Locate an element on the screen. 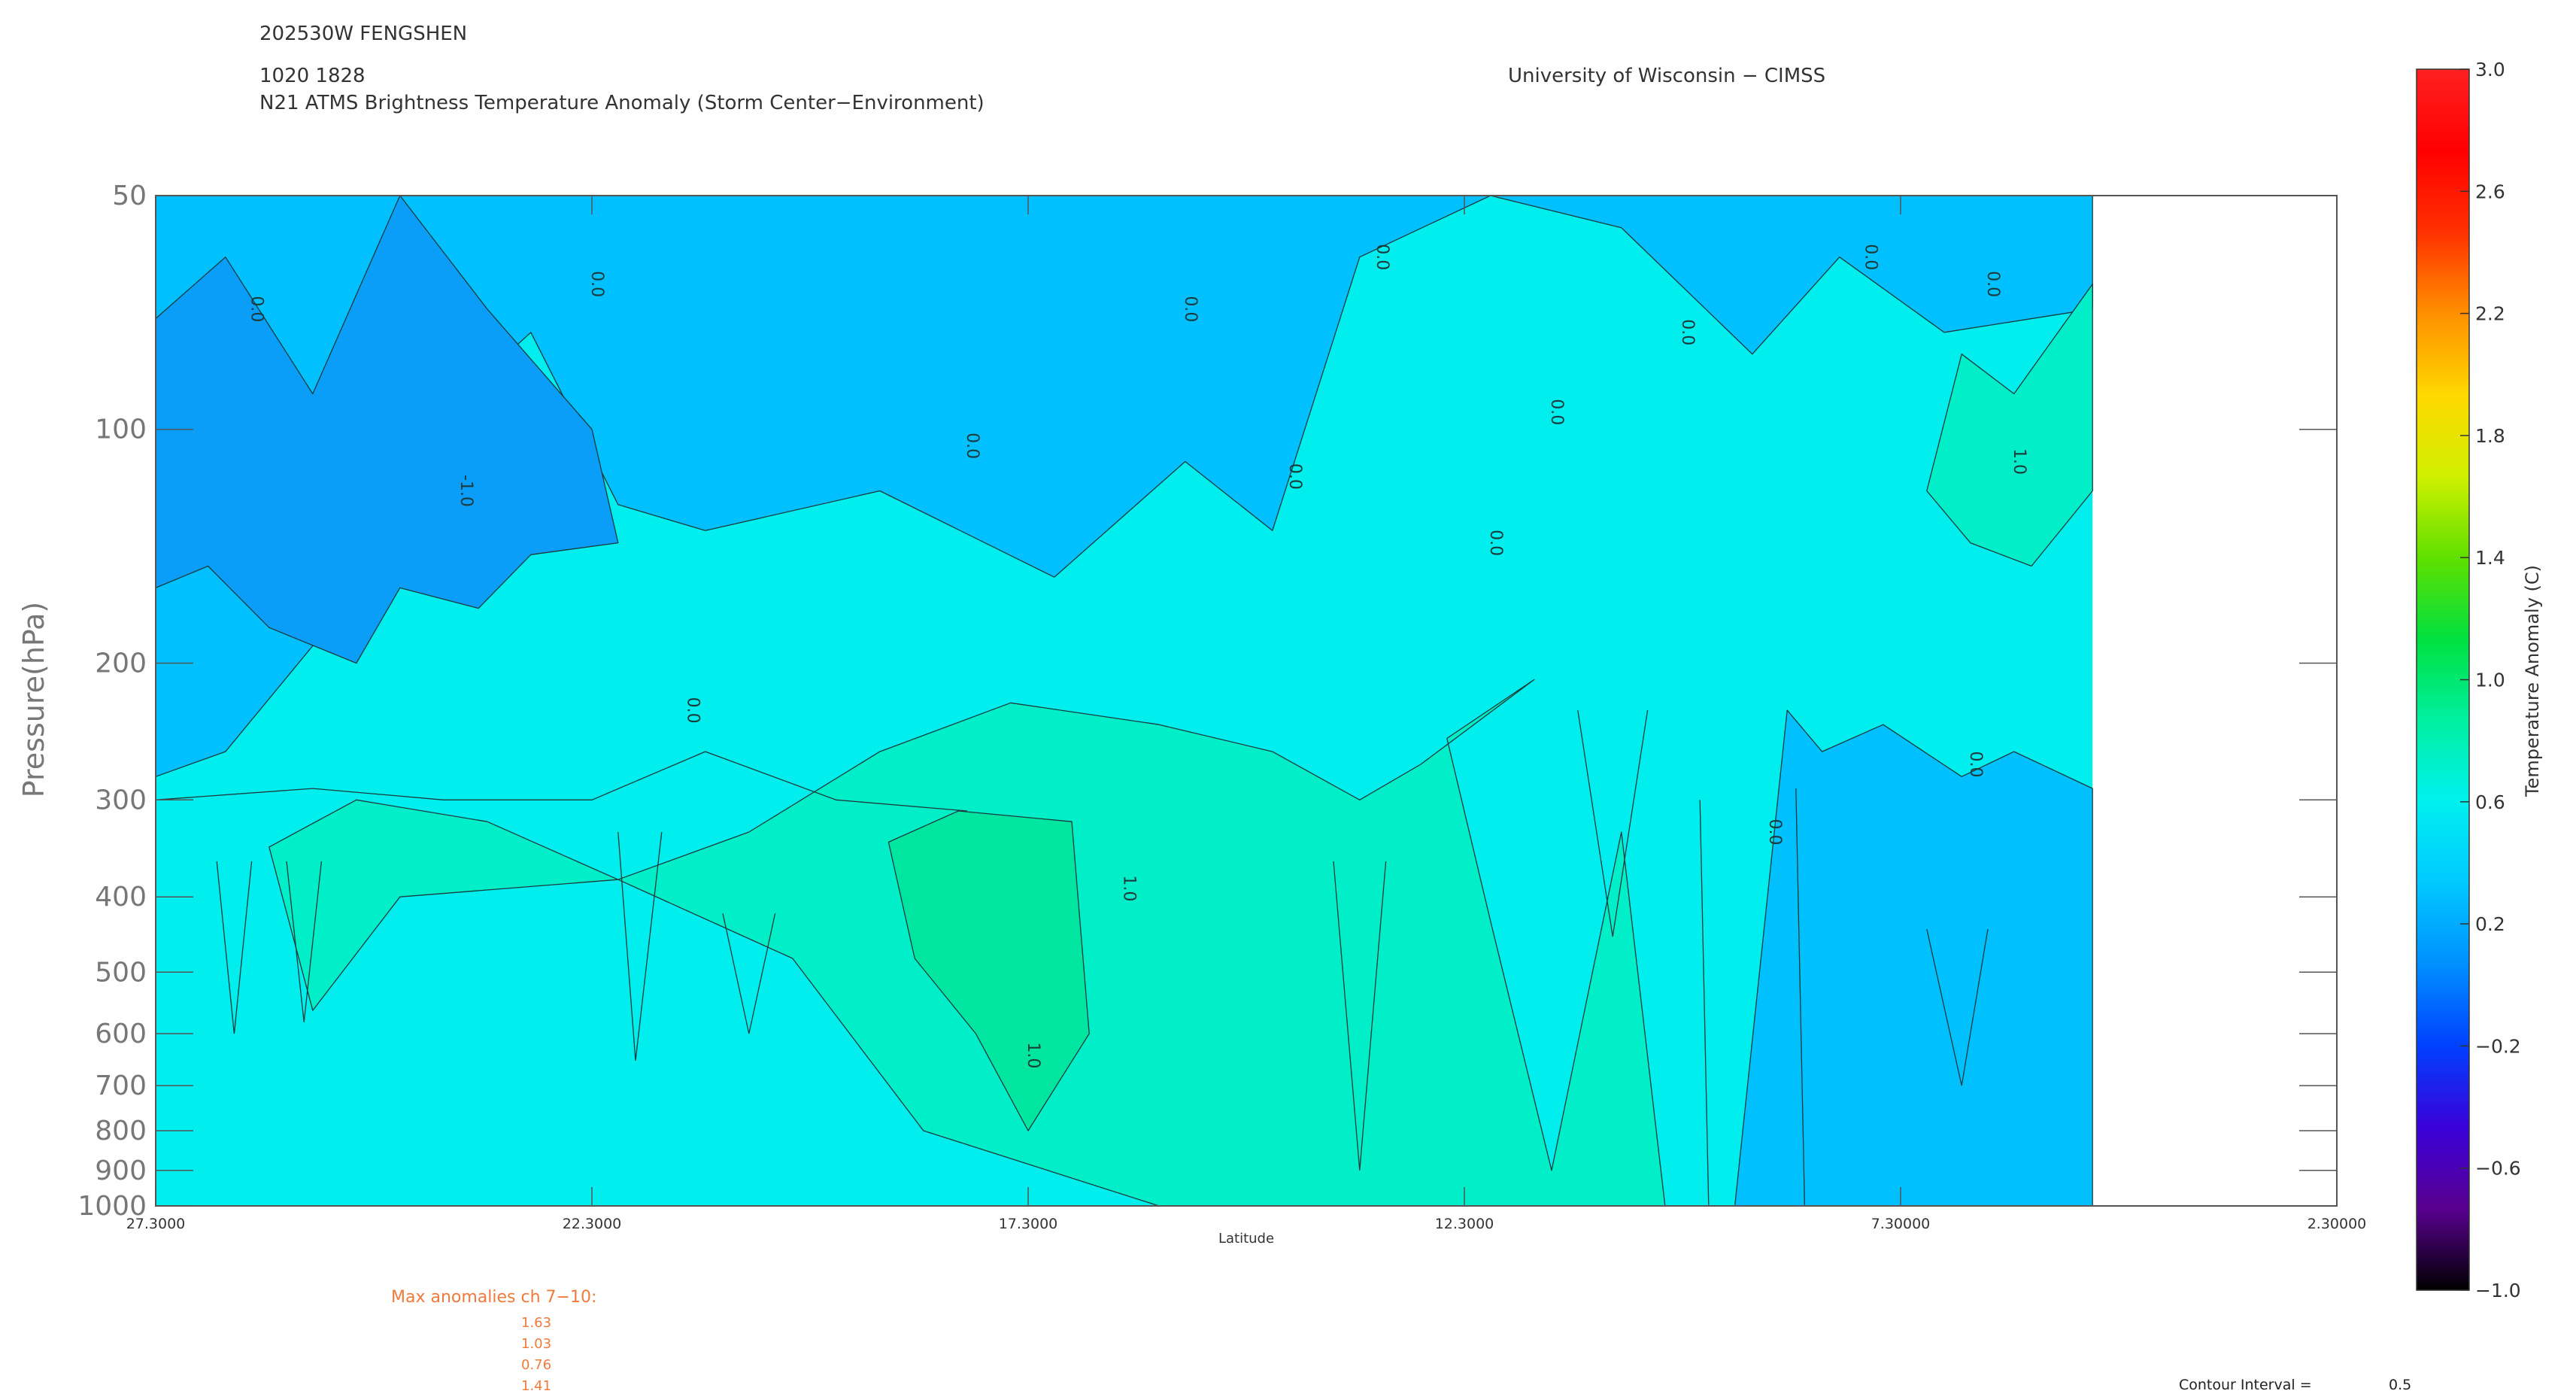 The height and width of the screenshot is (1397, 2576). y-tick-label: 50 is located at coordinates (129, 196).